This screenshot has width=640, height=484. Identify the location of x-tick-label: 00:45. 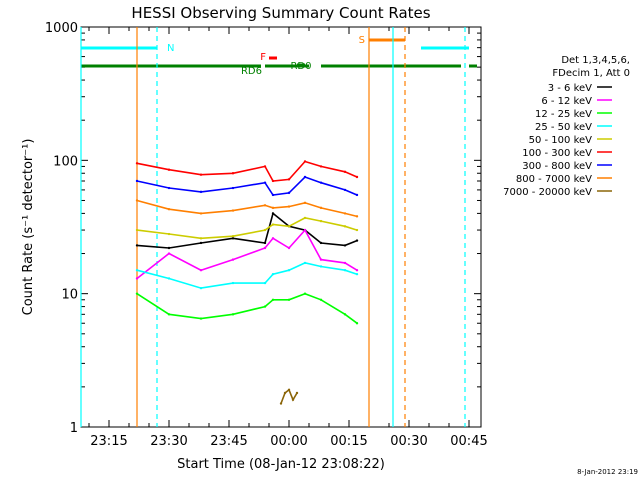
(468, 441).